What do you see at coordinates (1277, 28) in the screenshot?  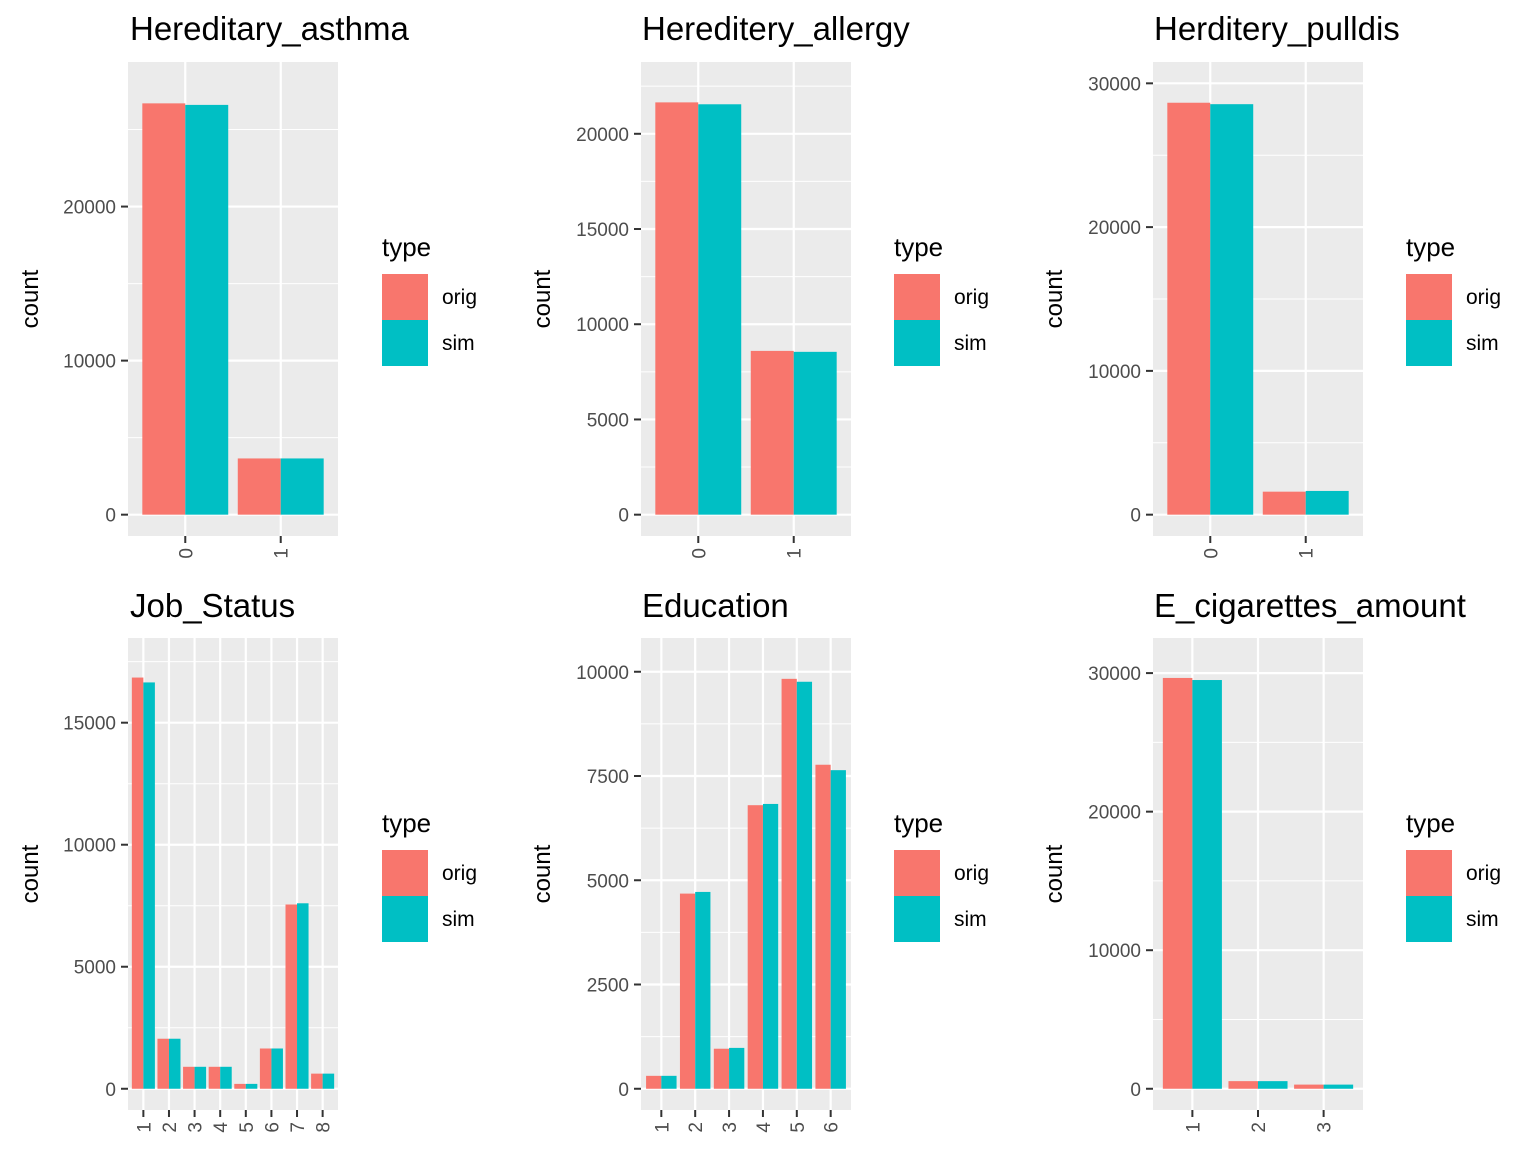 I see `panel-title: Herditery_pulldis` at bounding box center [1277, 28].